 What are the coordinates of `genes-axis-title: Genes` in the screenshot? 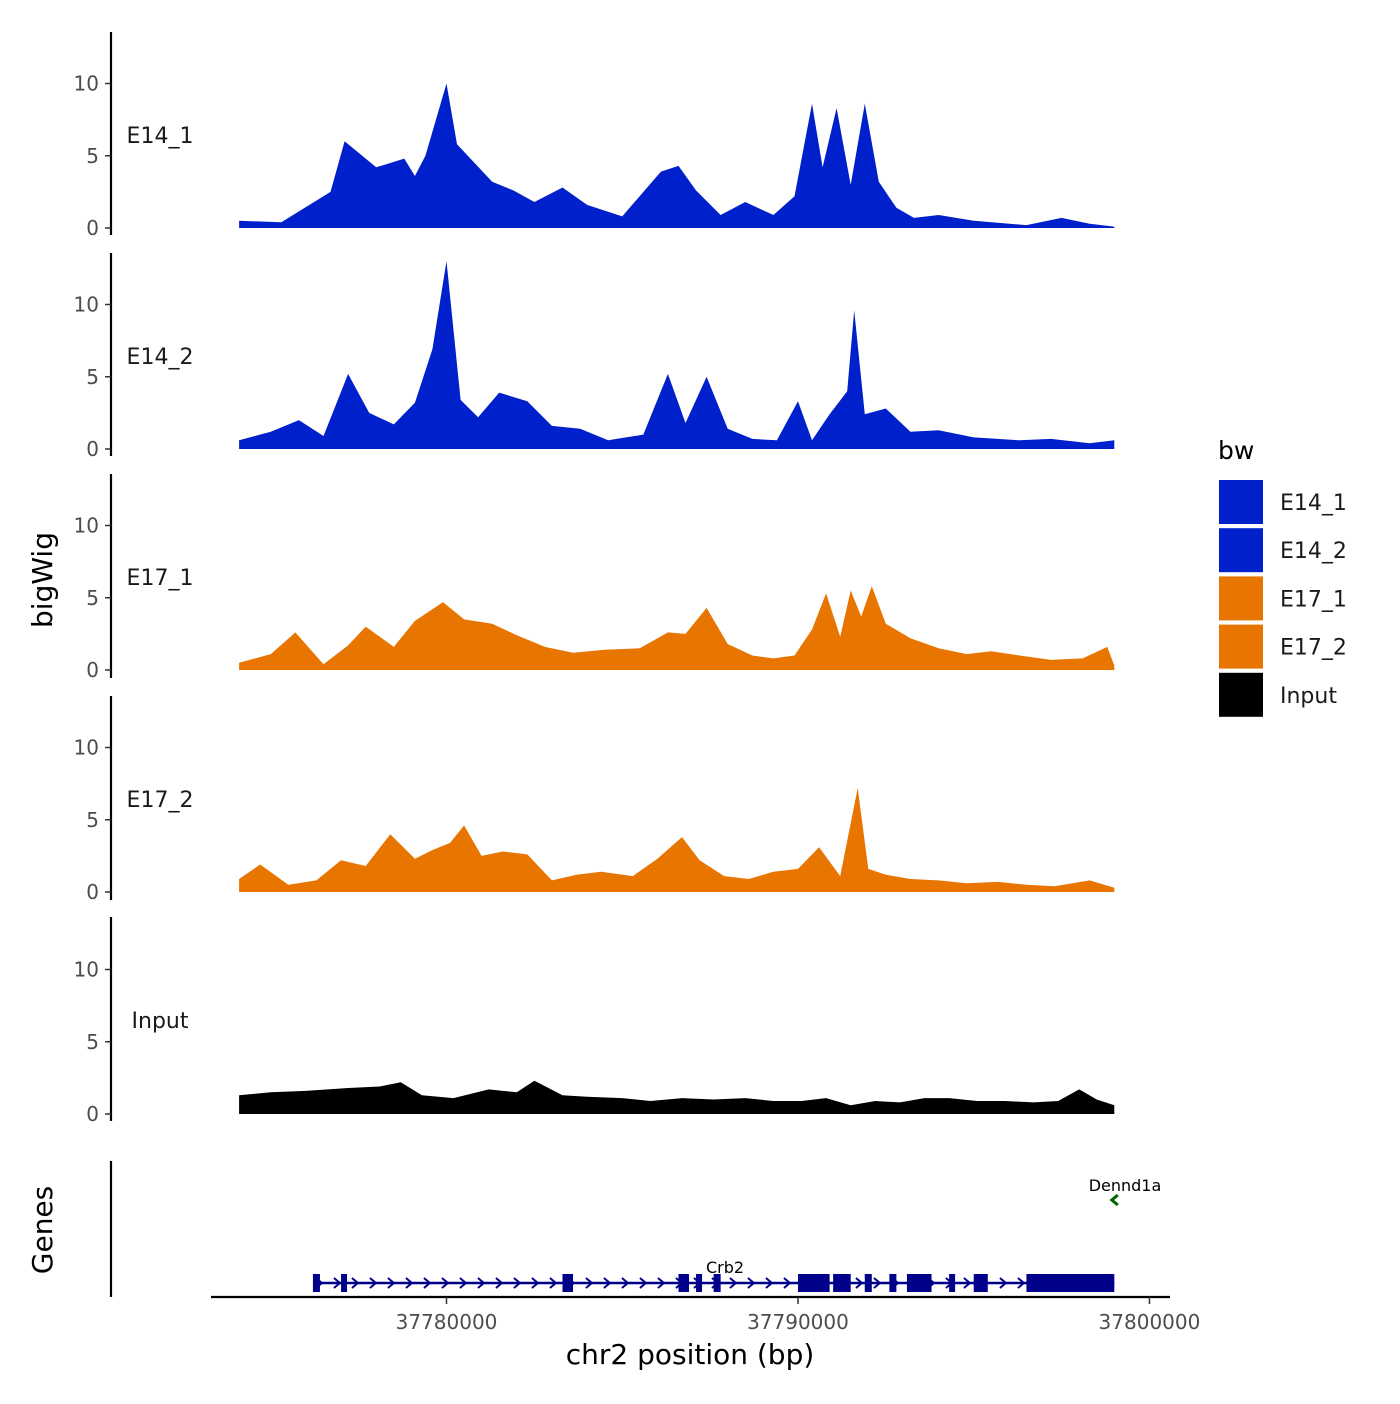 It's located at (42, 1230).